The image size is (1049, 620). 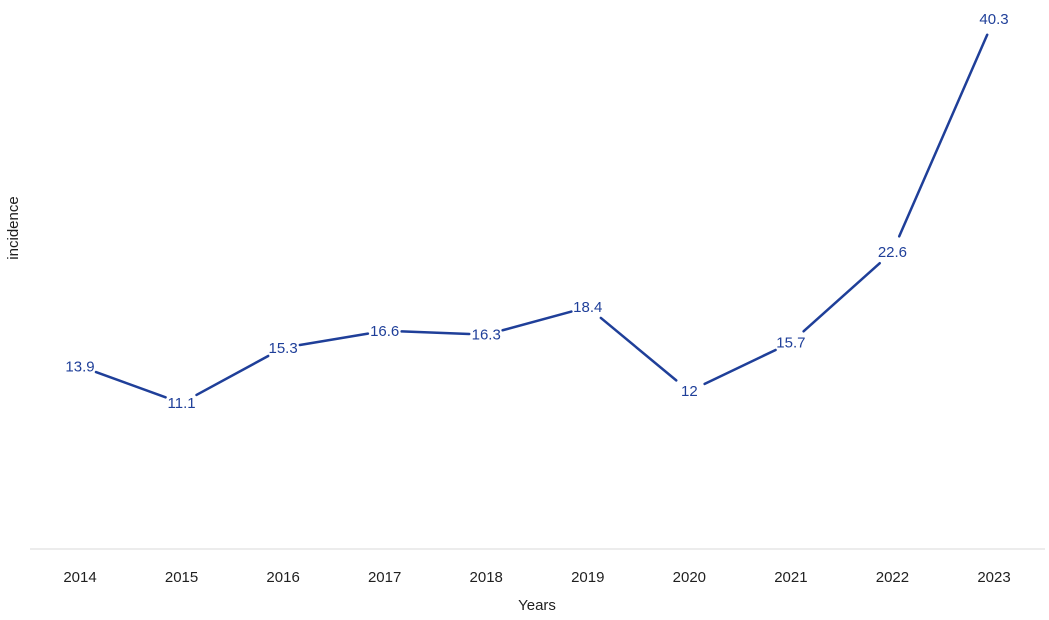 What do you see at coordinates (892, 252) in the screenshot?
I see `data-label: 22.6` at bounding box center [892, 252].